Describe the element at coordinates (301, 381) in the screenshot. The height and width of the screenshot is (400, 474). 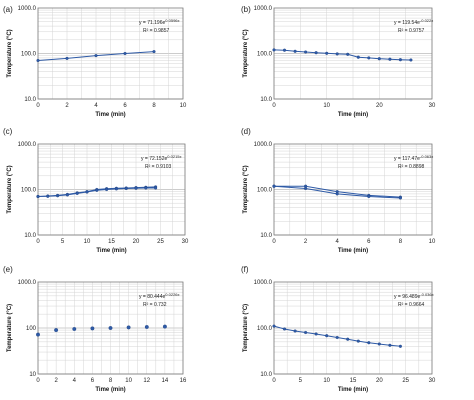
I see `x-tick-label: 5` at that location.